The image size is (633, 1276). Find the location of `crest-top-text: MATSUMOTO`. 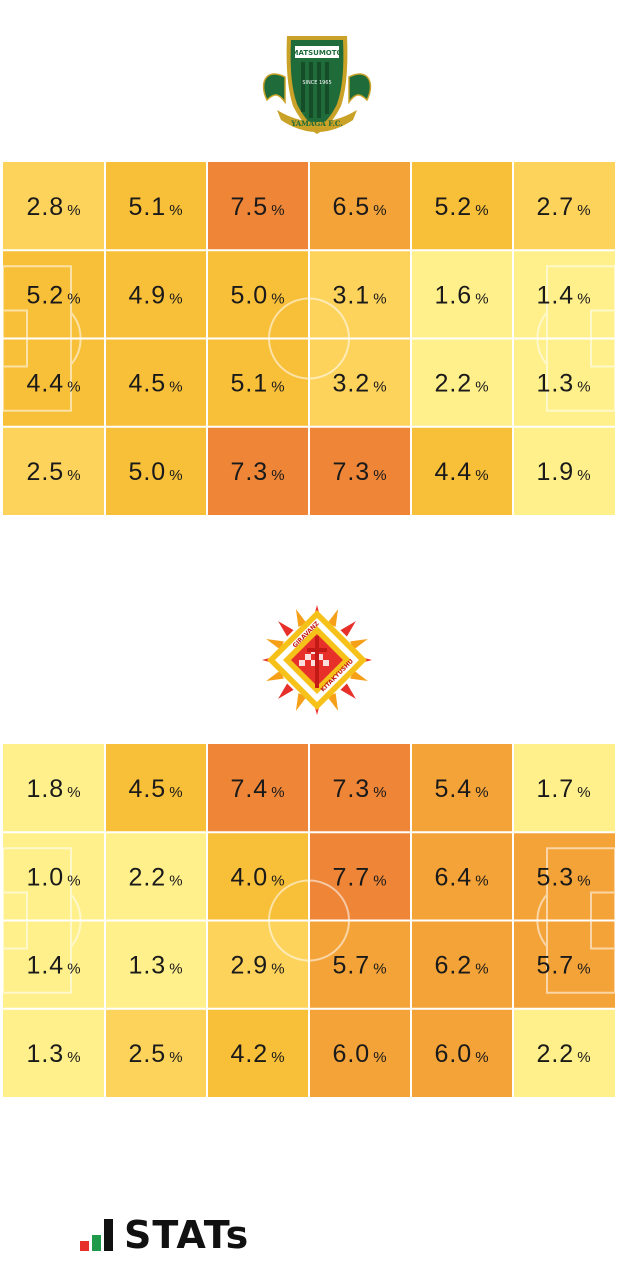

crest-top-text: MATSUMOTO is located at coordinates (316, 53).